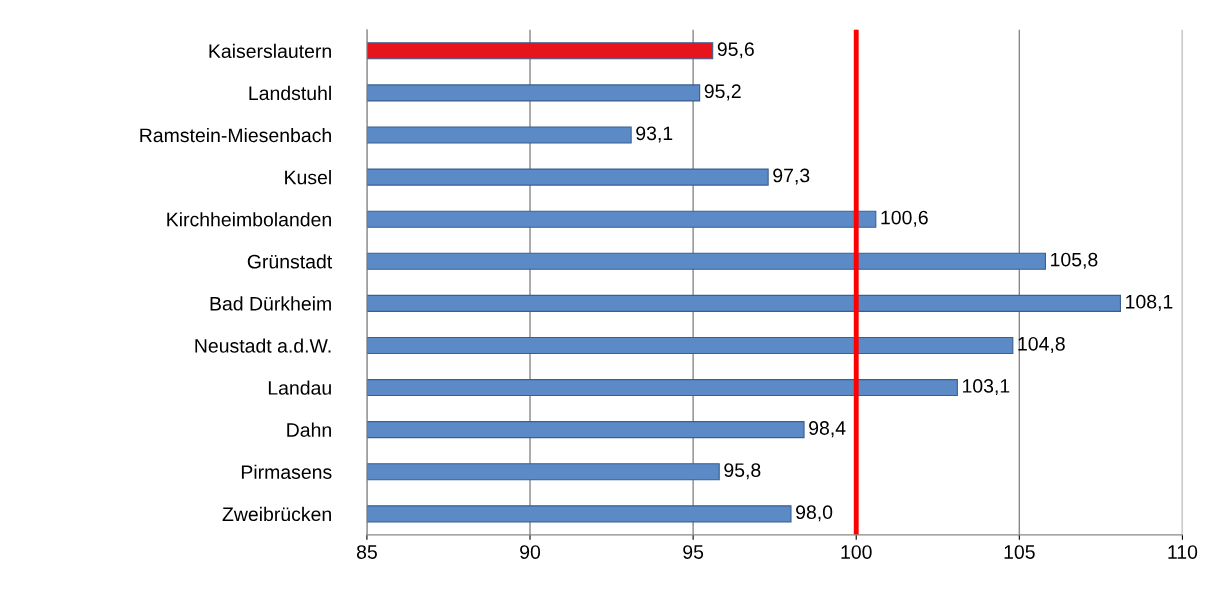 The image size is (1219, 595). What do you see at coordinates (235, 135) in the screenshot?
I see `y-tick-label: Ramstein-Miesenbach` at bounding box center [235, 135].